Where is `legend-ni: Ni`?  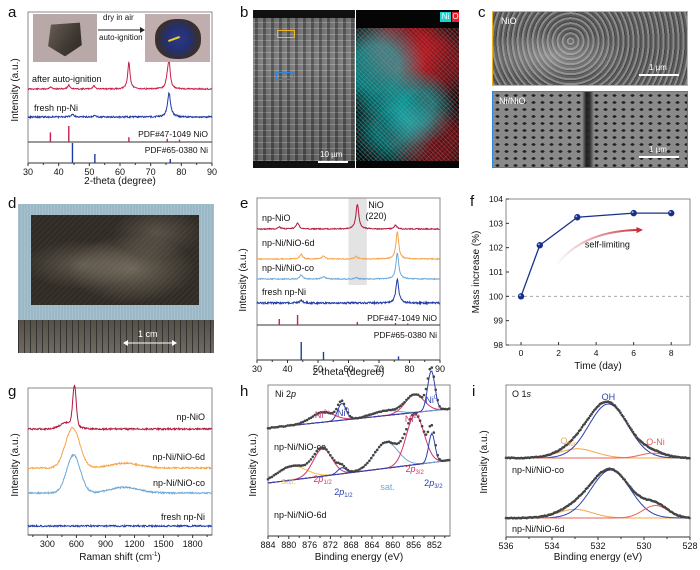 legend-ni: Ni is located at coordinates (445, 17).